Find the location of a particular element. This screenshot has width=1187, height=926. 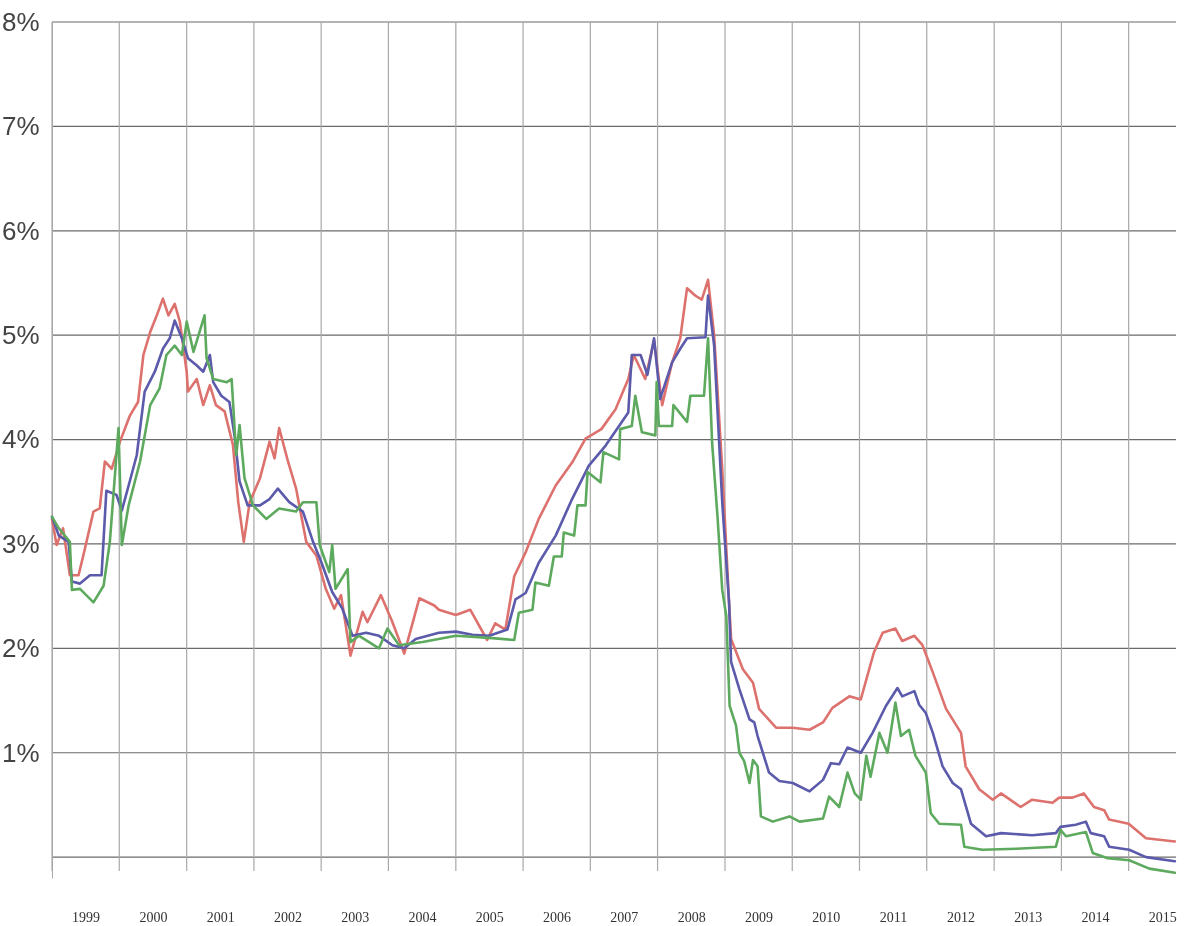

x-tick-label: 2005 is located at coordinates (489, 917).